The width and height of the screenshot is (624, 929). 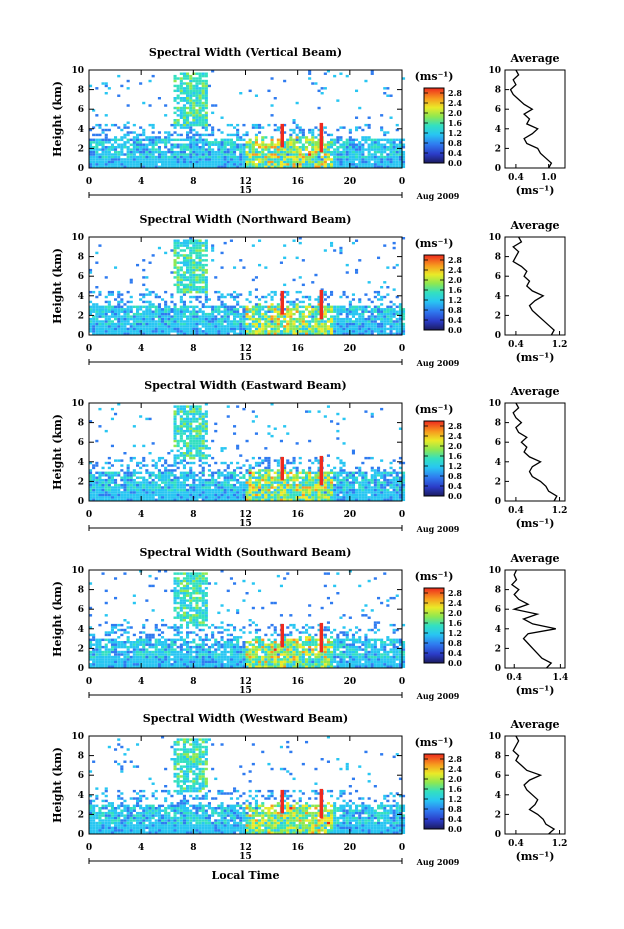 I want to click on y-tick-label: 6, so click(x=81, y=443).